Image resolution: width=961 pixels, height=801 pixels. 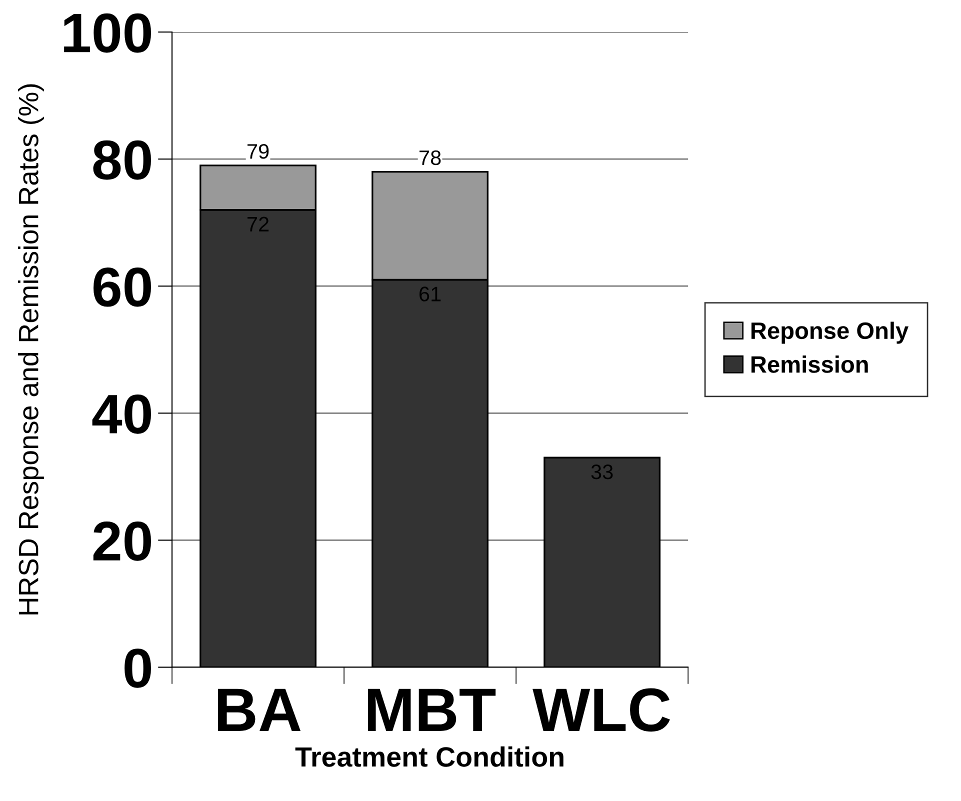 What do you see at coordinates (830, 333) in the screenshot?
I see `legend-label: Reponse Only` at bounding box center [830, 333].